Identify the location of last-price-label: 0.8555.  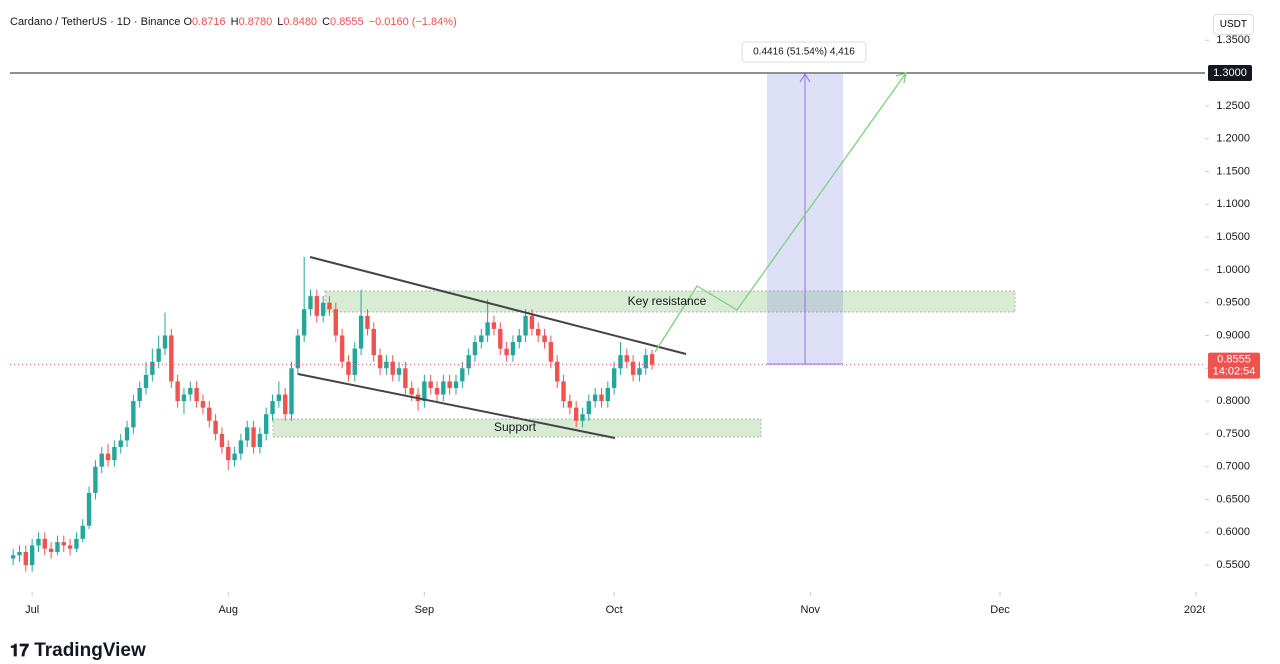
(1234, 360).